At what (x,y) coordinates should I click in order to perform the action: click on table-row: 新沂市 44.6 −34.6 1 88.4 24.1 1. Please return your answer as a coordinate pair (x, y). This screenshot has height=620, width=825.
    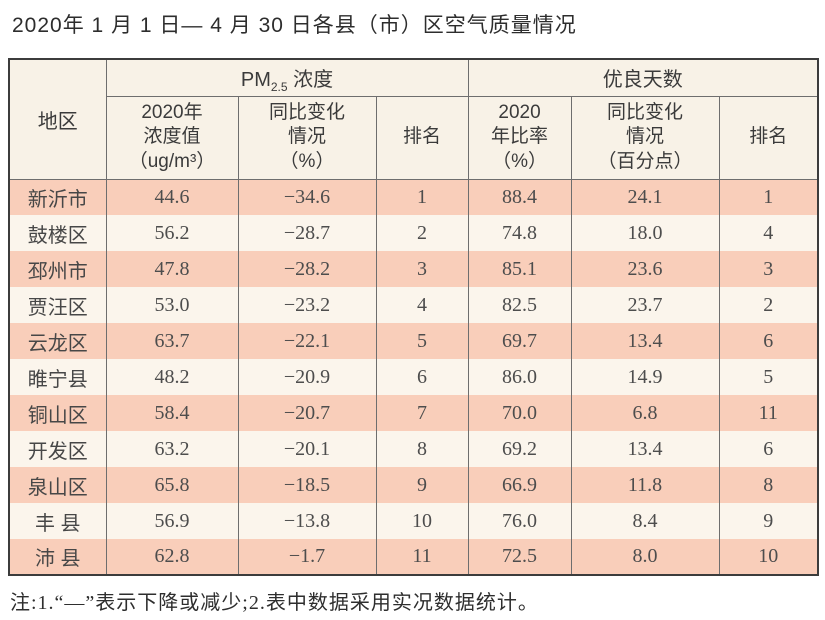
    Looking at the image, I should click on (413, 197).